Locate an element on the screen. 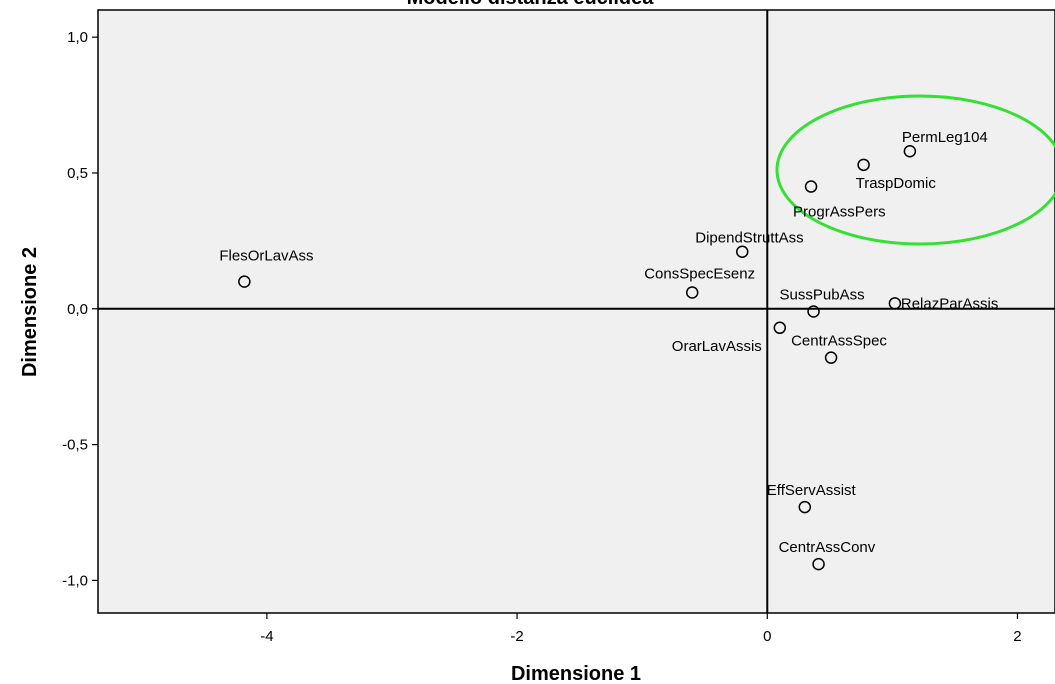  data-point-label: RelazParAssis is located at coordinates (950, 303).